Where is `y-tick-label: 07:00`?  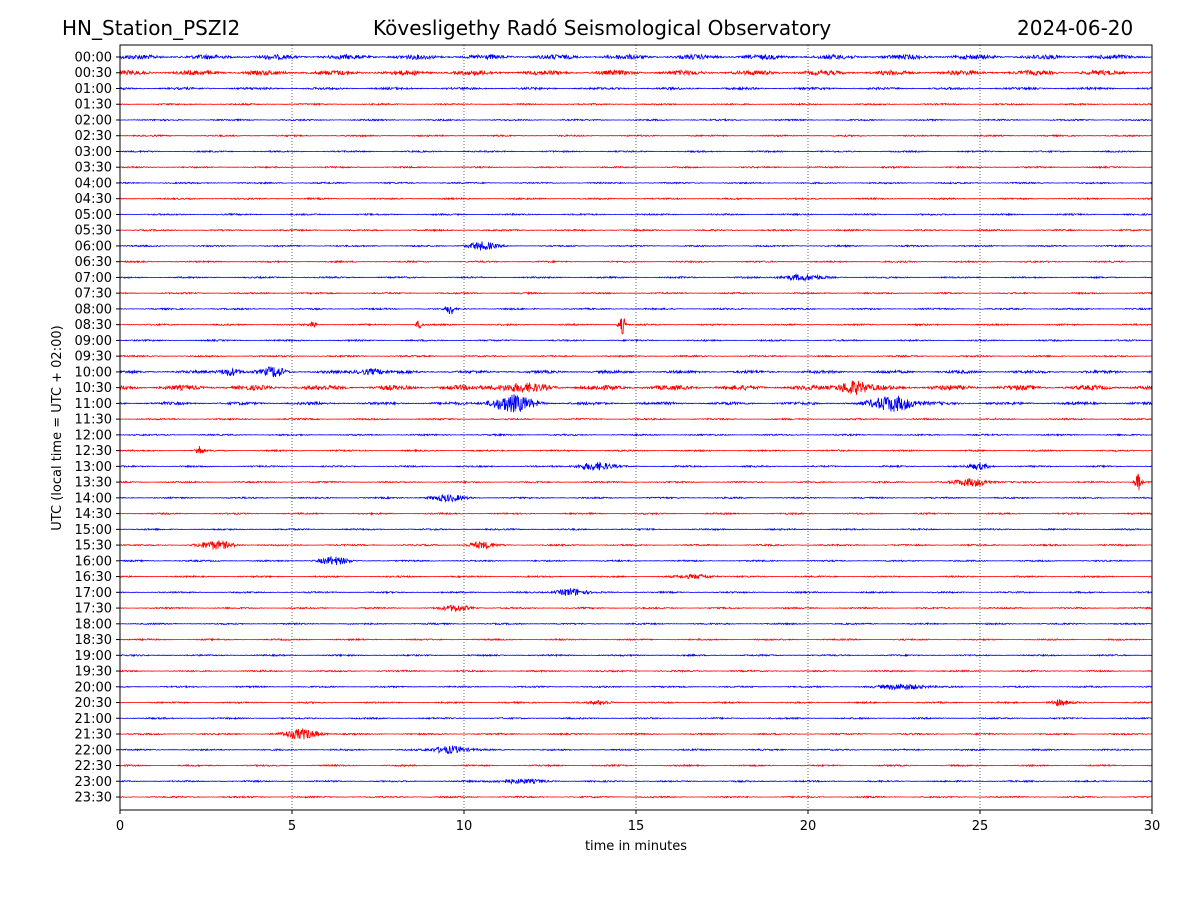 y-tick-label: 07:00 is located at coordinates (93, 278).